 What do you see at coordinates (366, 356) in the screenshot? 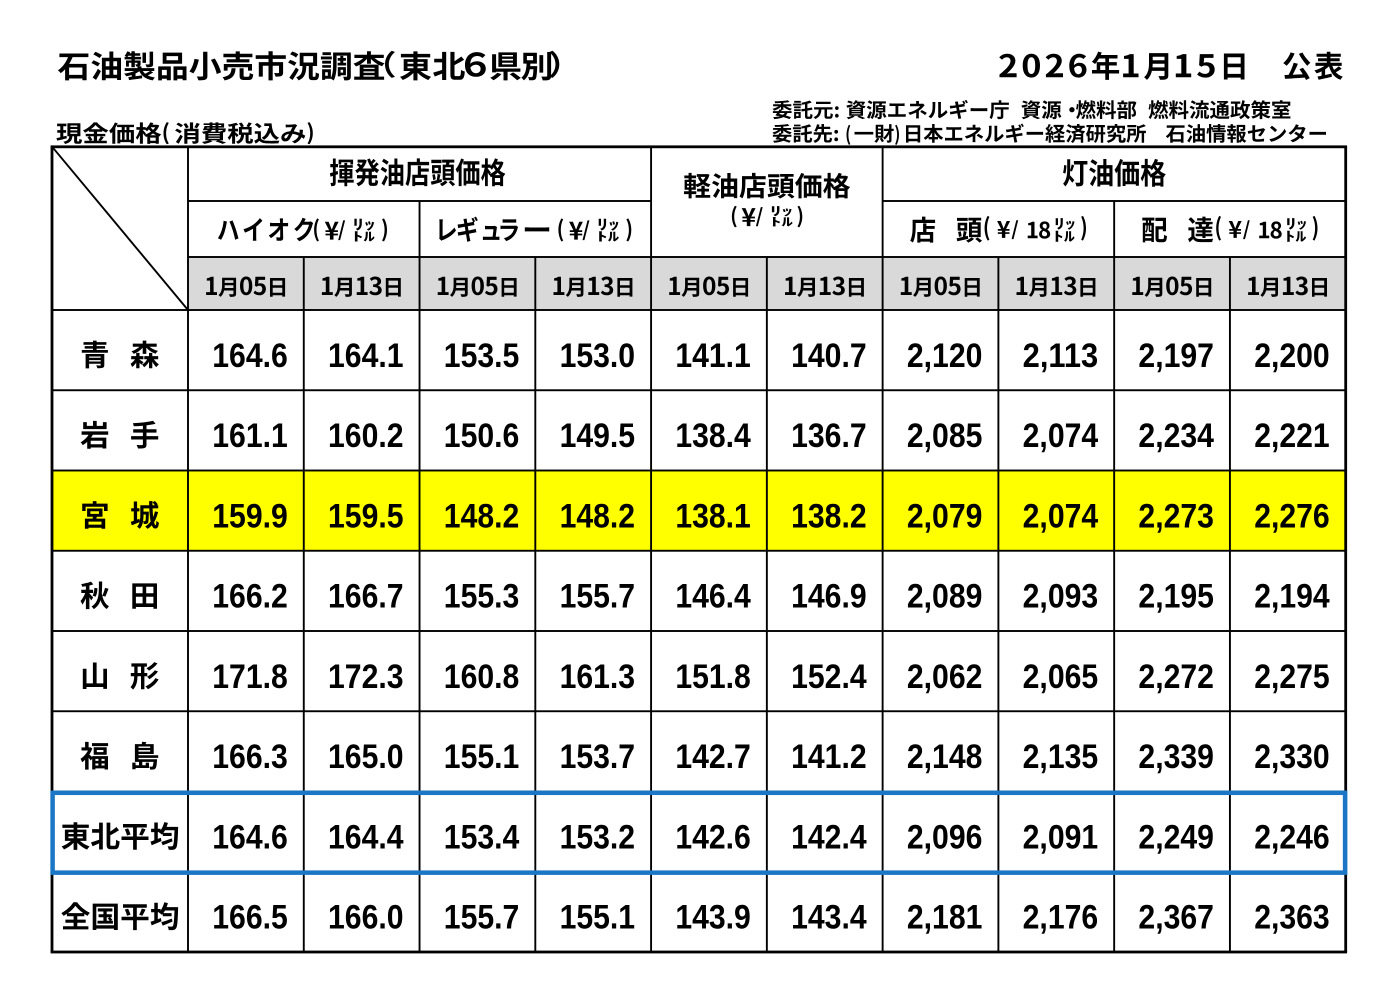
I see `svg-text: 164.1` at bounding box center [366, 356].